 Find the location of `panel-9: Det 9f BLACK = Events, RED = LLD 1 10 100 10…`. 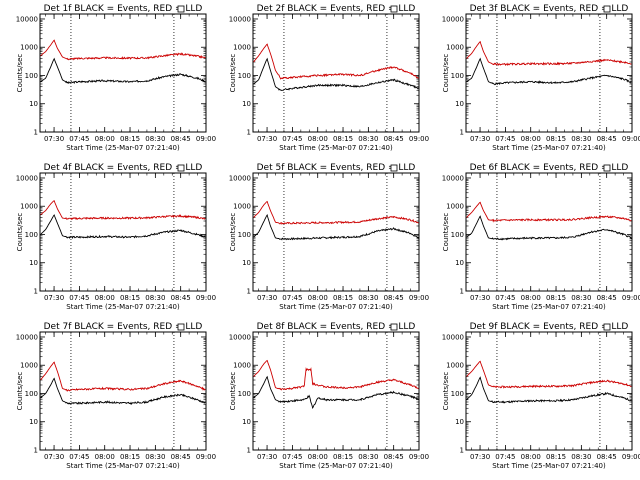

panel-9: Det 9f BLACK = Events, RED = LLD 1 10 100 10… is located at coordinates (541, 396).